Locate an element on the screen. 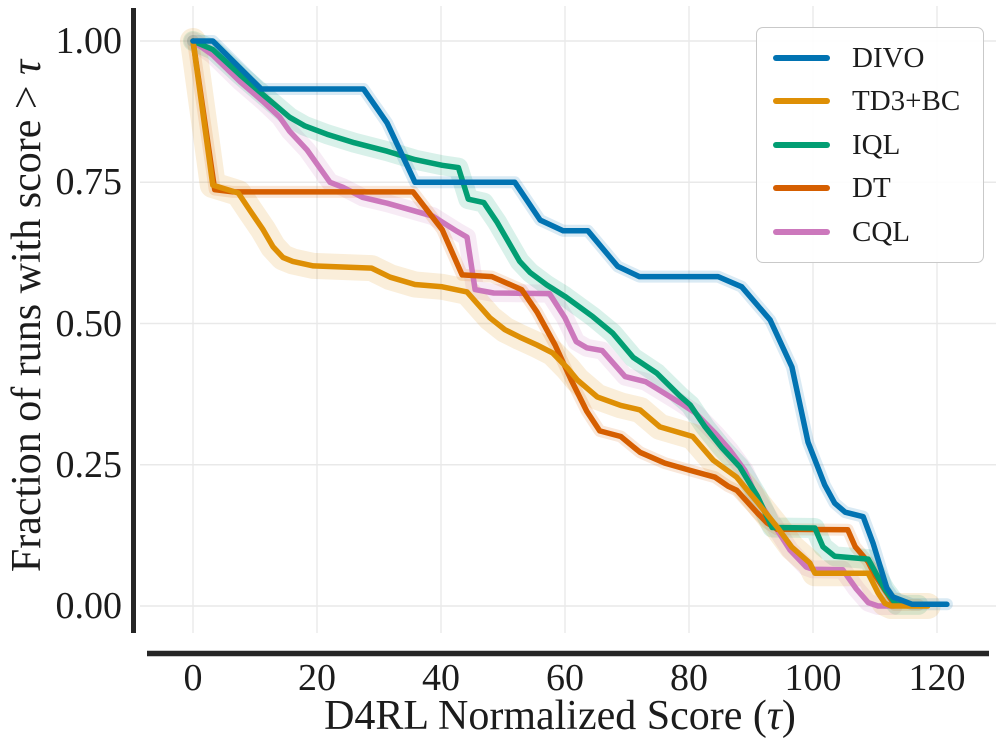 The height and width of the screenshot is (752, 996). x-tick-label-60: 60 is located at coordinates (565, 678).